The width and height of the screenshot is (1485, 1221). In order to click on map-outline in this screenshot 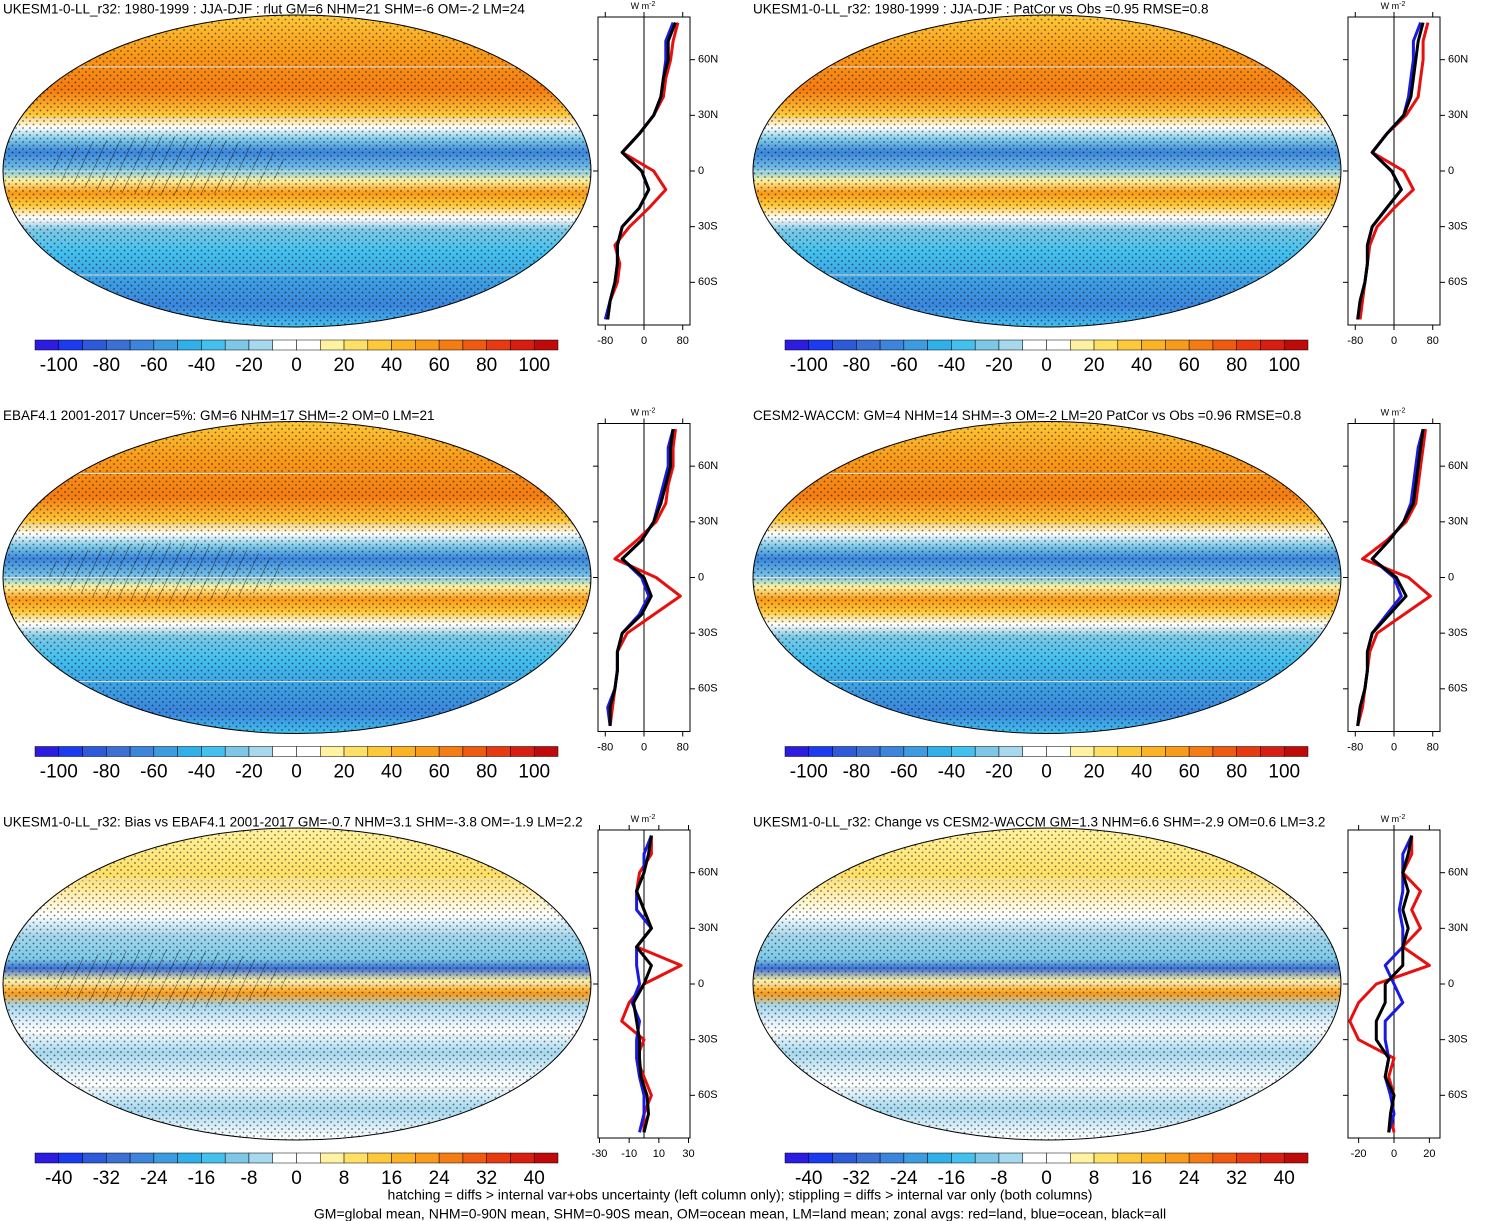, I will do `click(297, 577)`.